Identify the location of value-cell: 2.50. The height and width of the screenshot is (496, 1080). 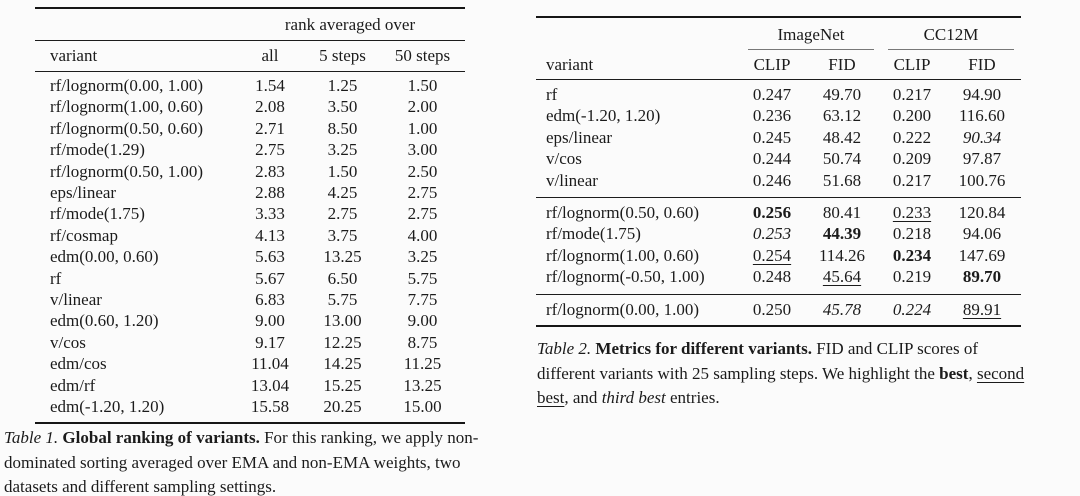
(422, 171).